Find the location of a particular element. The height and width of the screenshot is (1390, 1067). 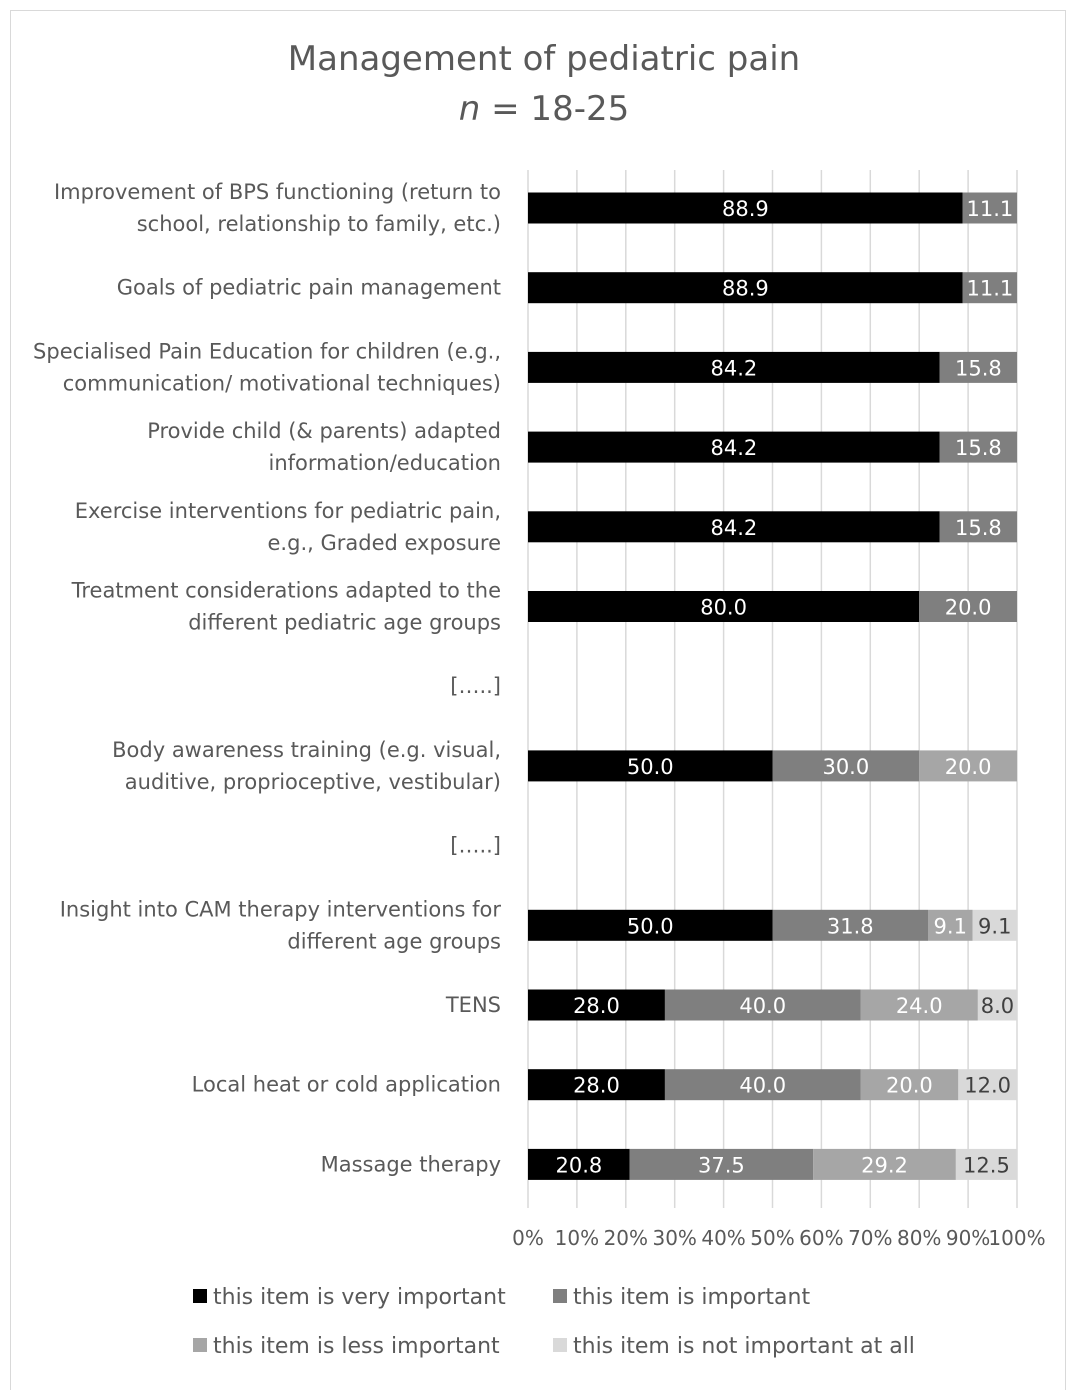

chart-subtitle: n = 18-25 is located at coordinates (544, 109).